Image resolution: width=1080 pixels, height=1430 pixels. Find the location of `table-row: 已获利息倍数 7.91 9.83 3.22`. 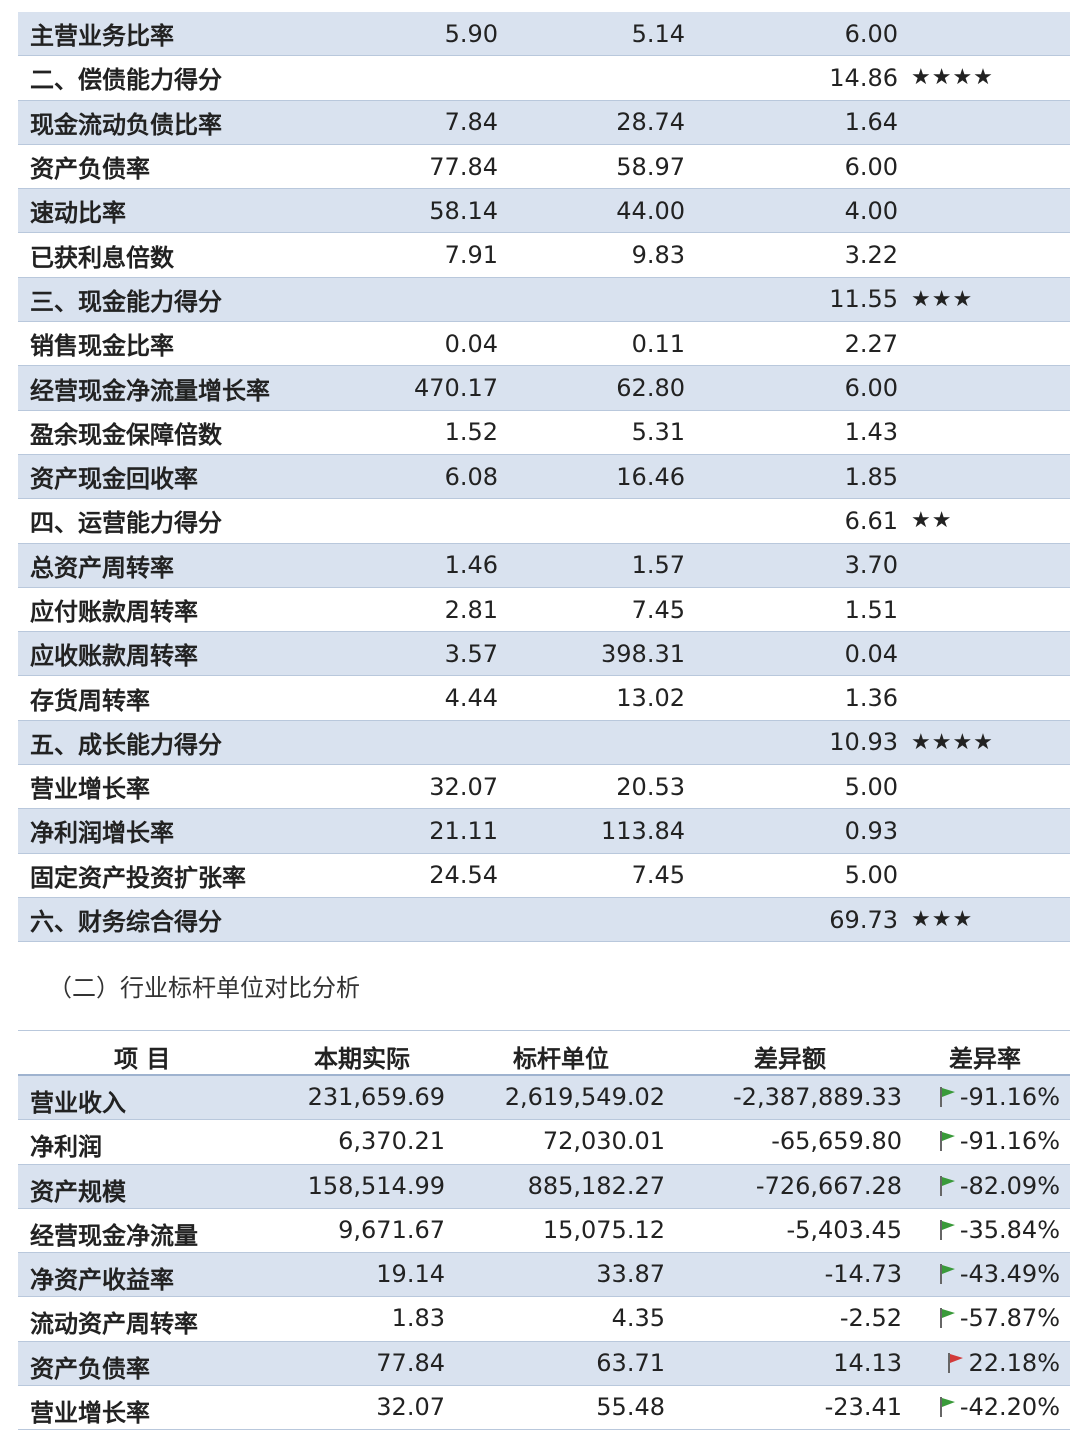

table-row: 已获利息倍数 7.91 9.83 3.22 is located at coordinates (544, 255).